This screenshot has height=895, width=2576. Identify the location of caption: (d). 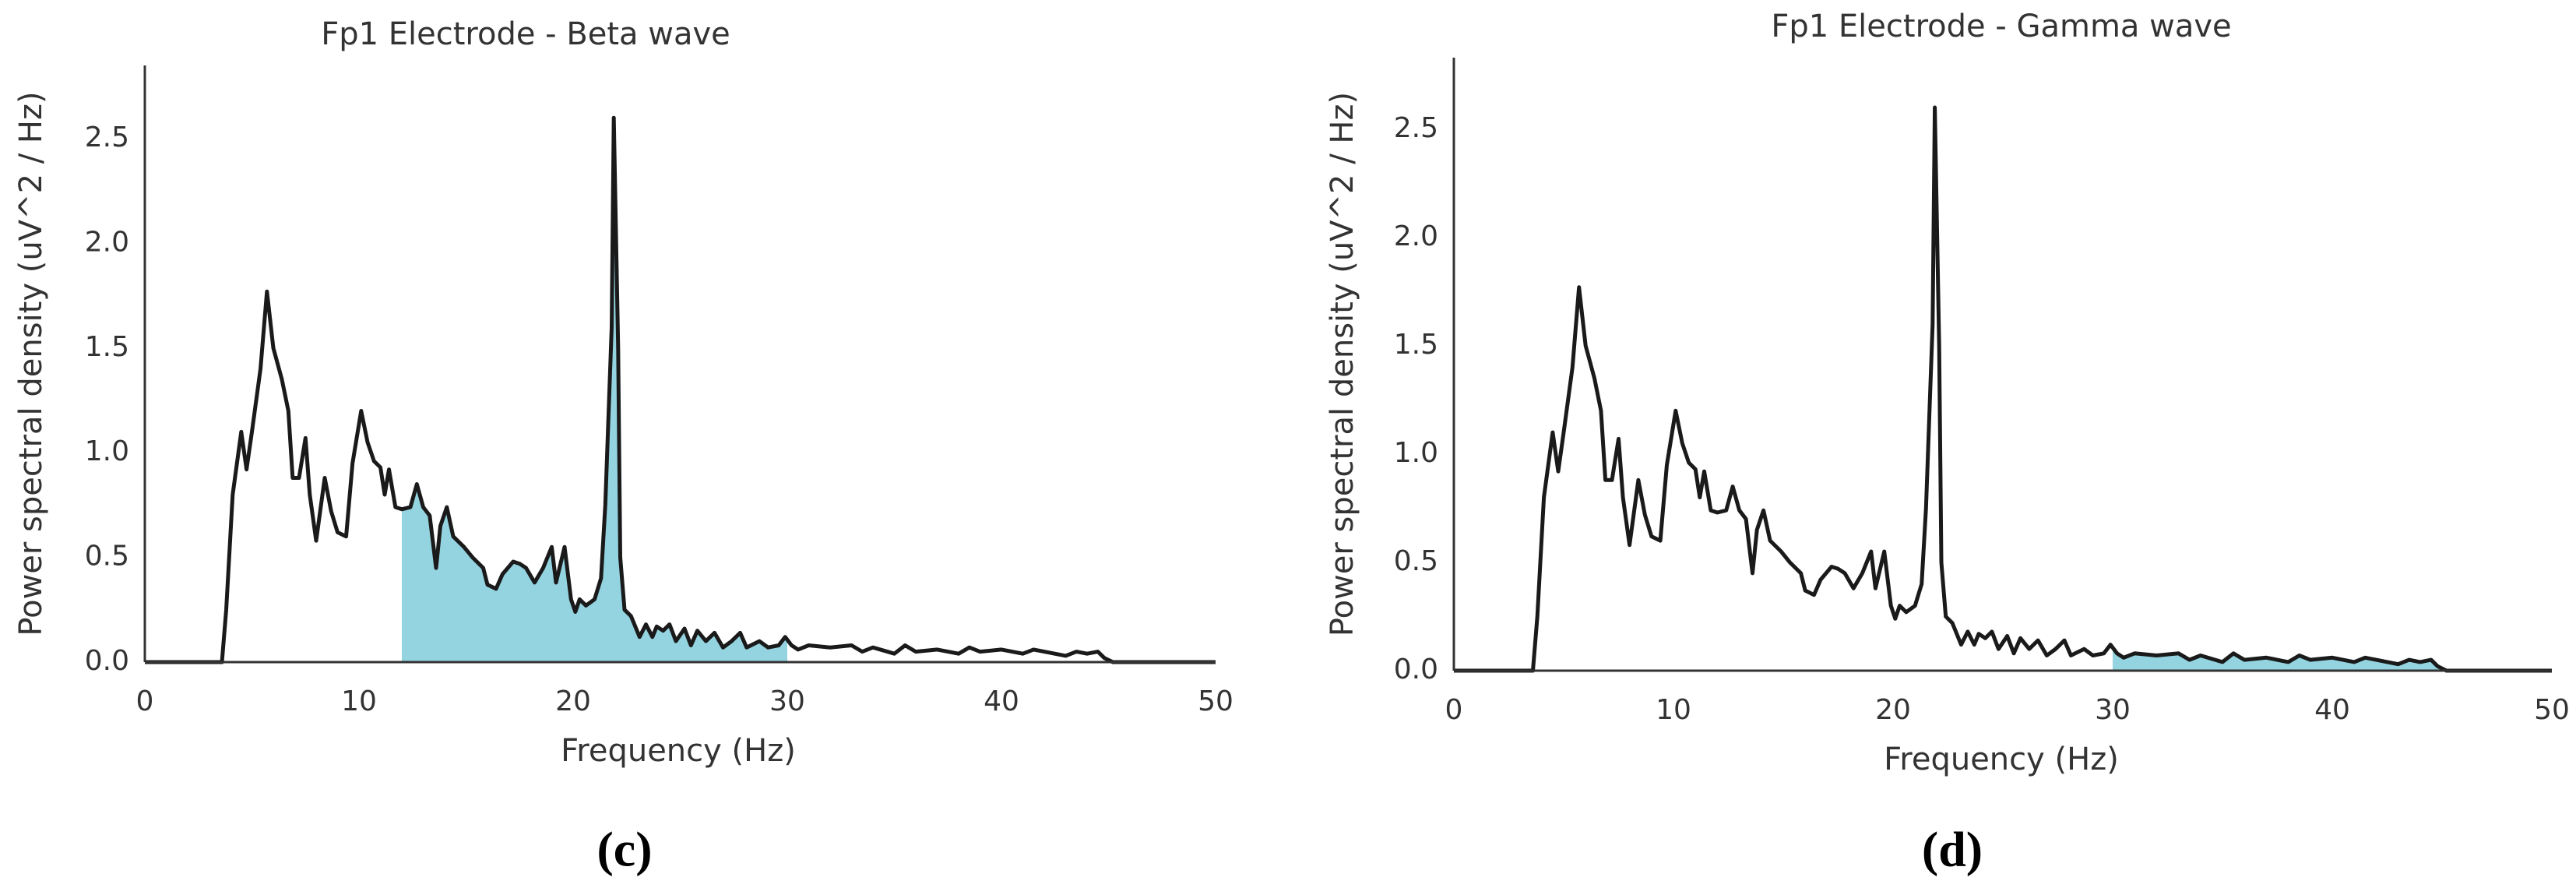
(1952, 849).